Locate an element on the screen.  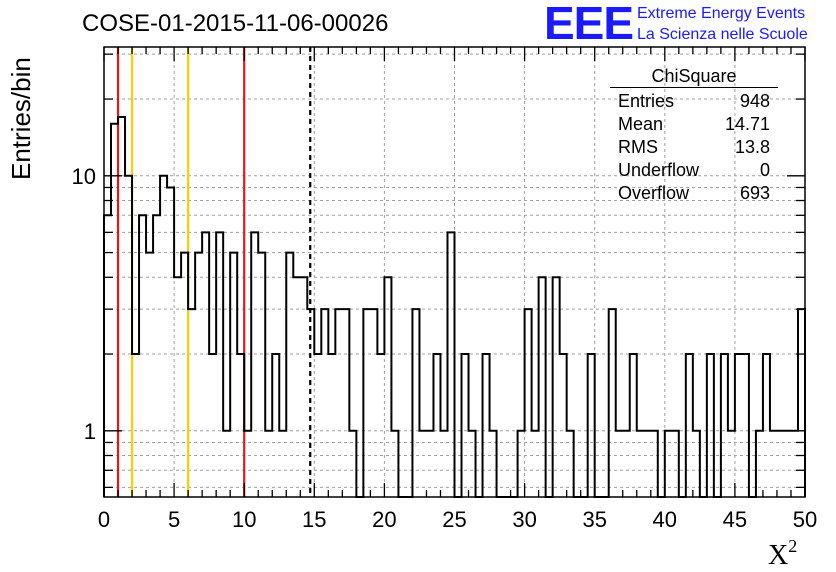
stats-row: Underflow 0 is located at coordinates (694, 170).